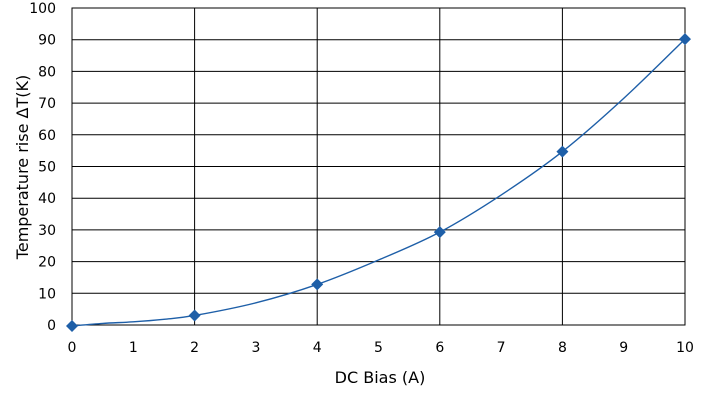 The height and width of the screenshot is (394, 703). What do you see at coordinates (51, 326) in the screenshot?
I see `y-tick-label: 0` at bounding box center [51, 326].